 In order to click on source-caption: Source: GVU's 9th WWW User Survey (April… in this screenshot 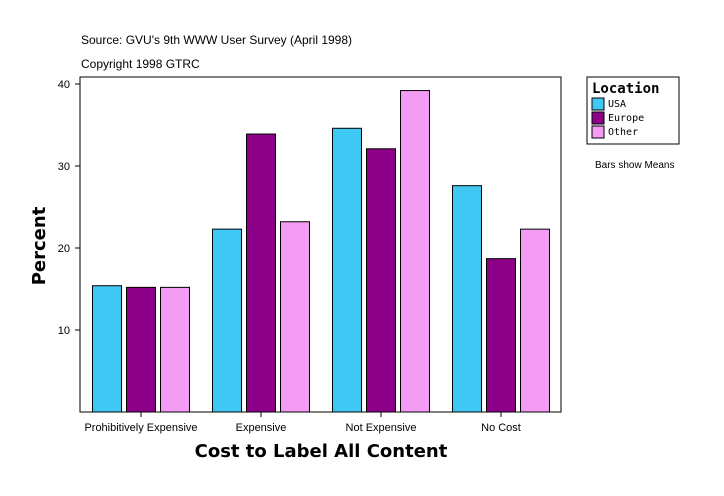, I will do `click(216, 40)`.